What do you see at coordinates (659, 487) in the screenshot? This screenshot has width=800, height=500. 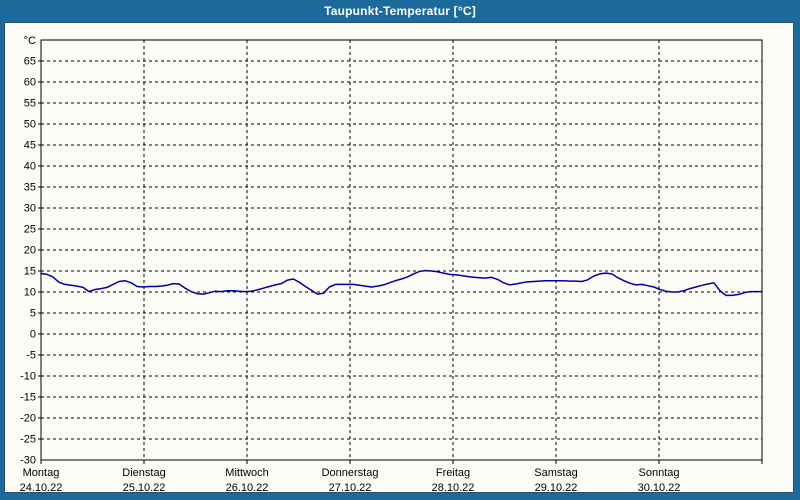 I see `date-label: 30.10.22` at bounding box center [659, 487].